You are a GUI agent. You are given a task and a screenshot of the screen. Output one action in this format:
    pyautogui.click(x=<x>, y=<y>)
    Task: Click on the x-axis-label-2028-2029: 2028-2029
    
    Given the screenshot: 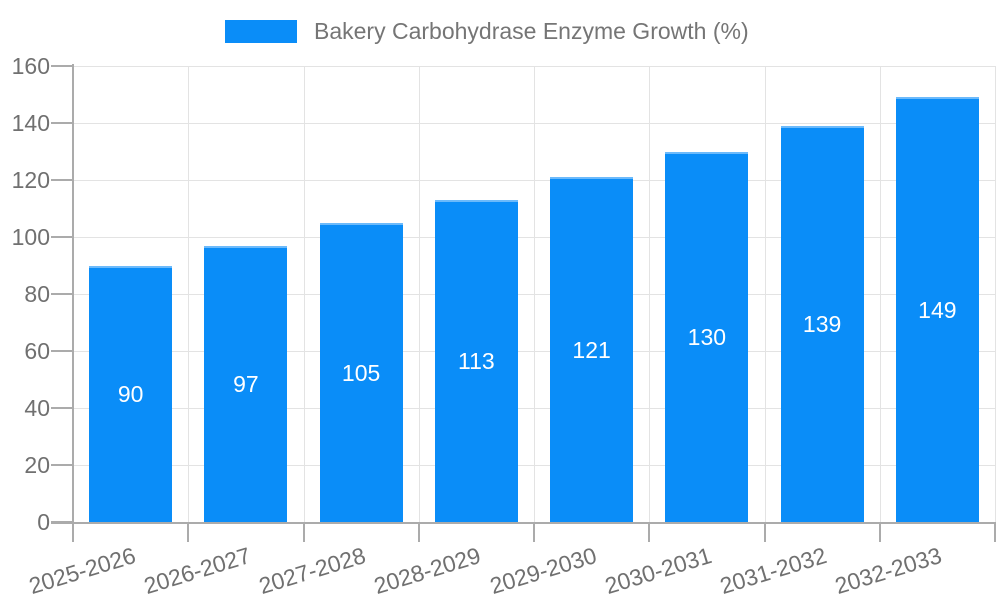 What is the action you would take?
    pyautogui.click(x=427, y=571)
    